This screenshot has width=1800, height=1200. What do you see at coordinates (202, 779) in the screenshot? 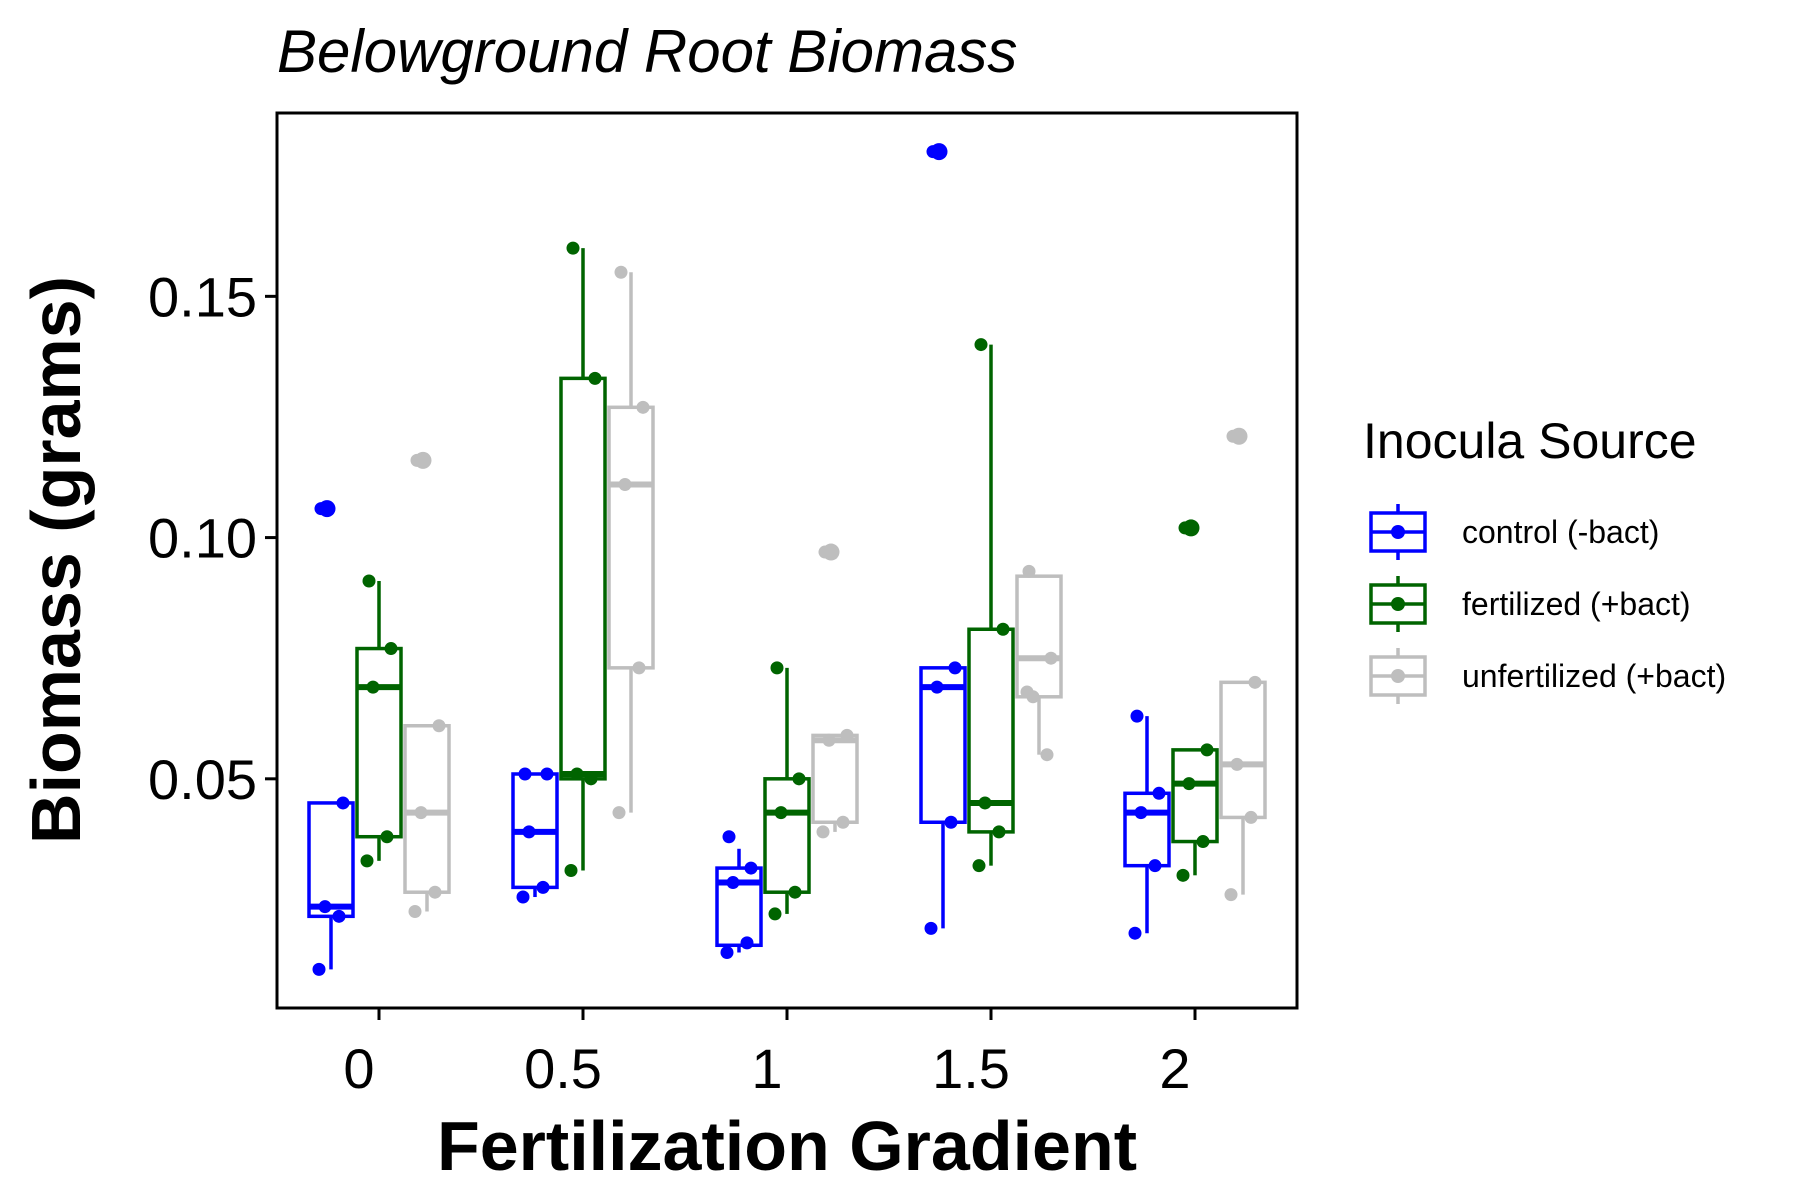
I see `y-tick-label: 0.05` at bounding box center [202, 779].